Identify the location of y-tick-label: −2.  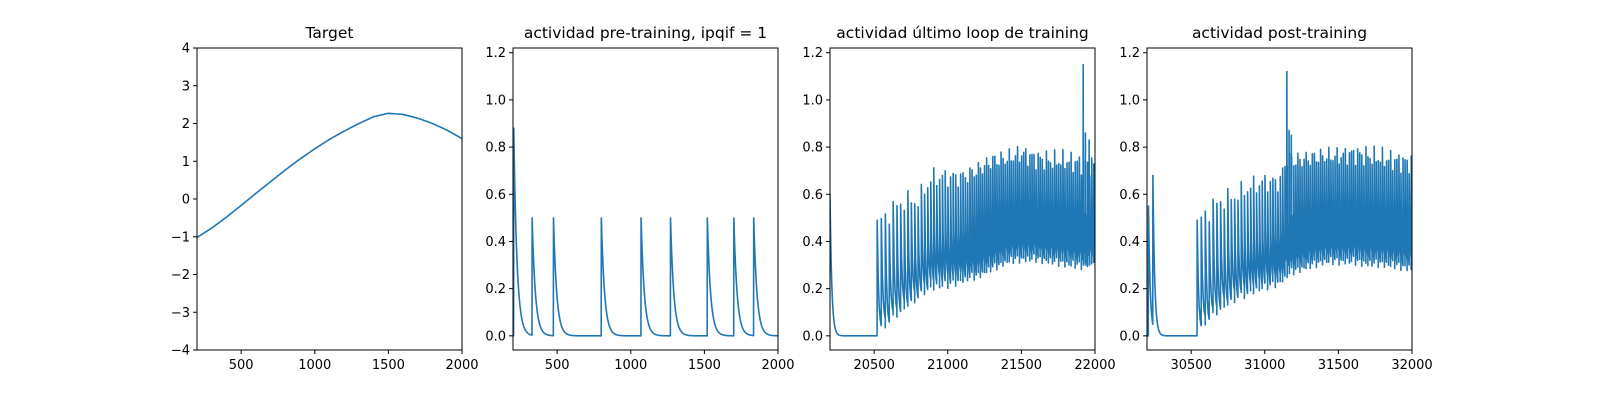
(180, 275).